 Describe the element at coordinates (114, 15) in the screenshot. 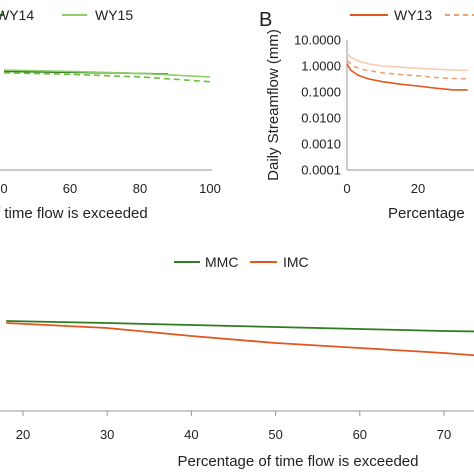

I see `legend-label-wy15: WY15` at that location.